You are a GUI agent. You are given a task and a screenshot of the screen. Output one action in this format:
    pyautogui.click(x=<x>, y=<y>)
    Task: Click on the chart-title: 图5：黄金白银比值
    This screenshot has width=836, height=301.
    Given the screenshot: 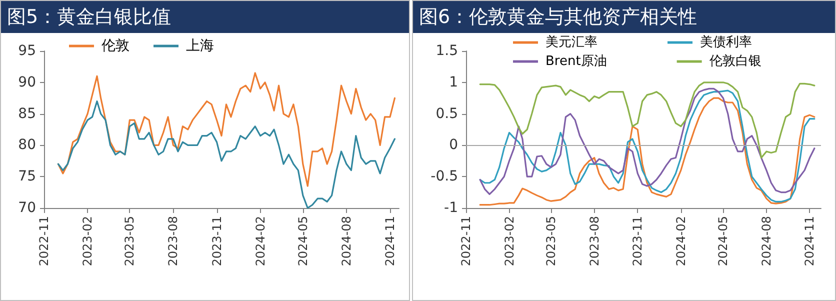 What is the action you would take?
    pyautogui.click(x=205, y=17)
    